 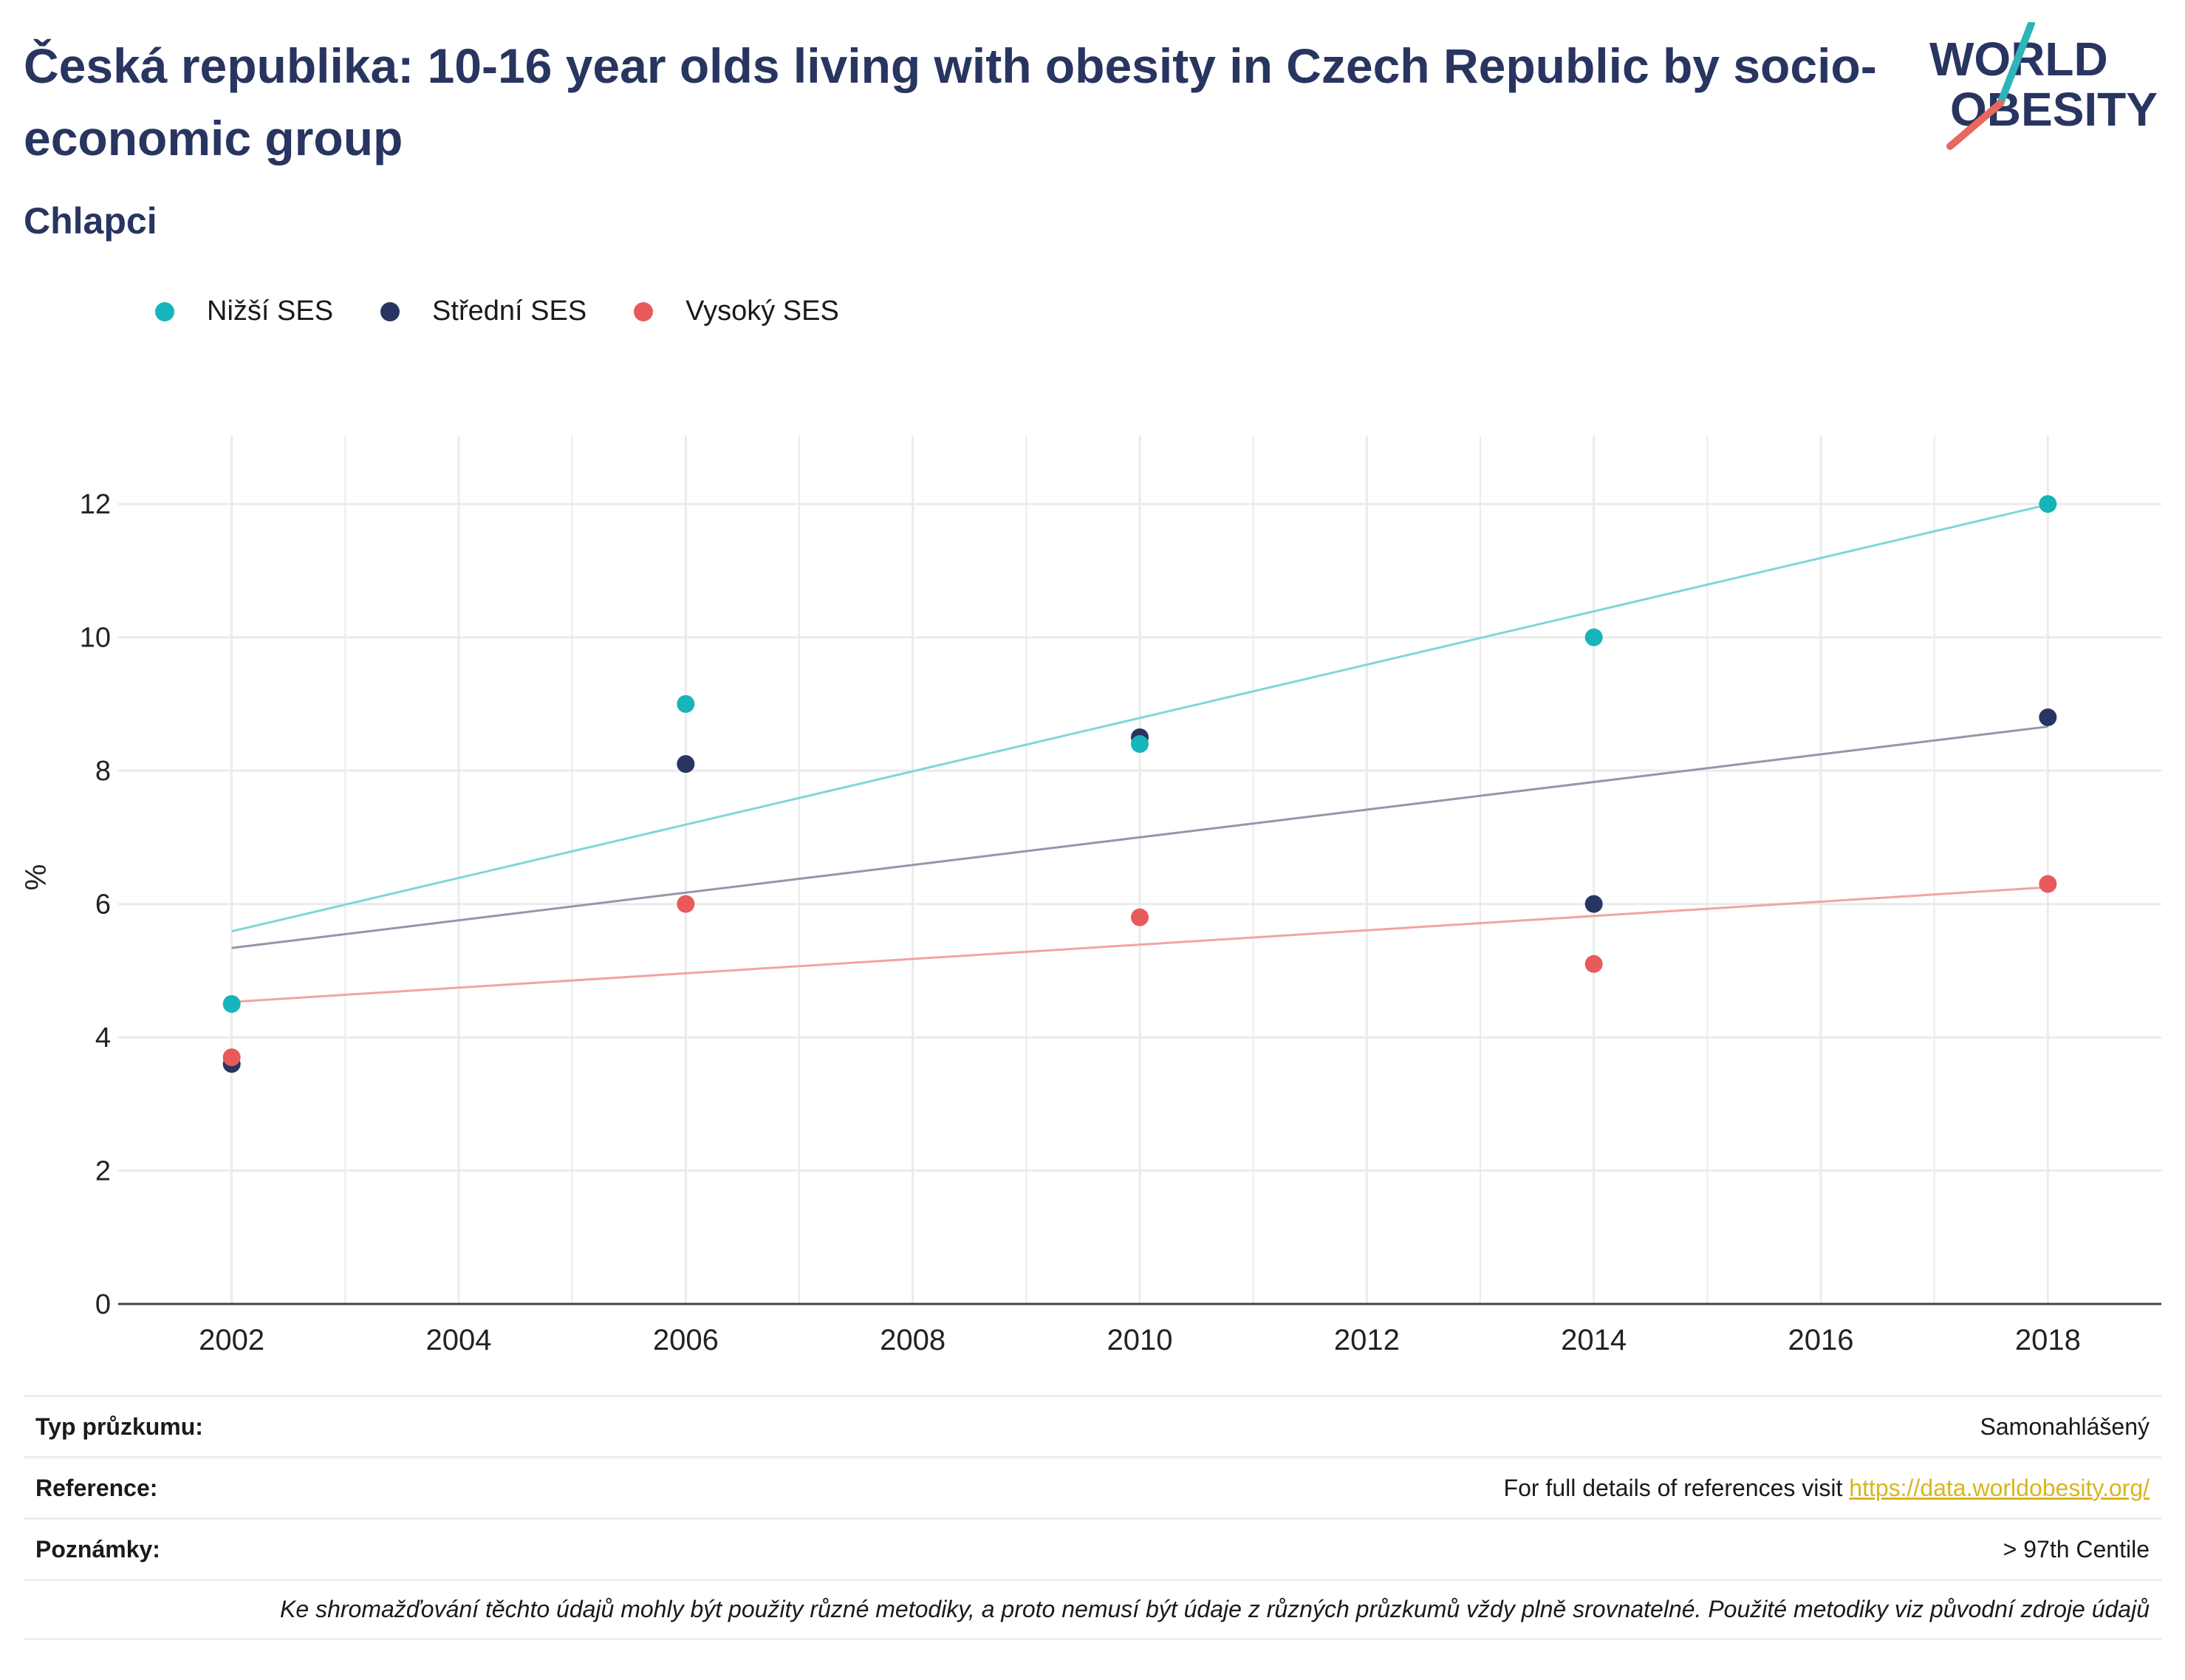 What do you see at coordinates (2048, 1340) in the screenshot?
I see `x-tick-label-2018: 2018` at bounding box center [2048, 1340].